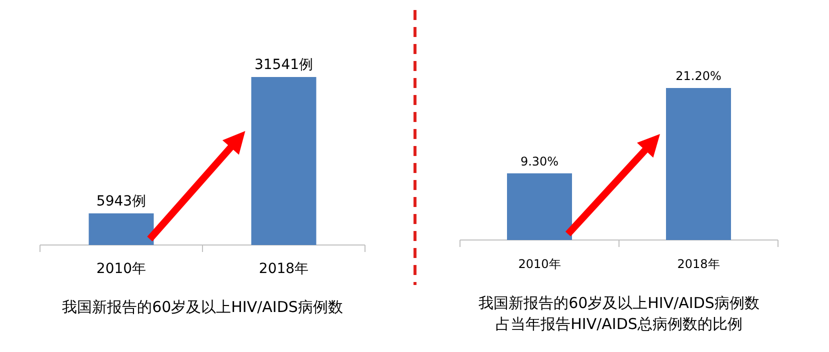 The height and width of the screenshot is (352, 829). I want to click on data-label: 21.20%, so click(699, 76).